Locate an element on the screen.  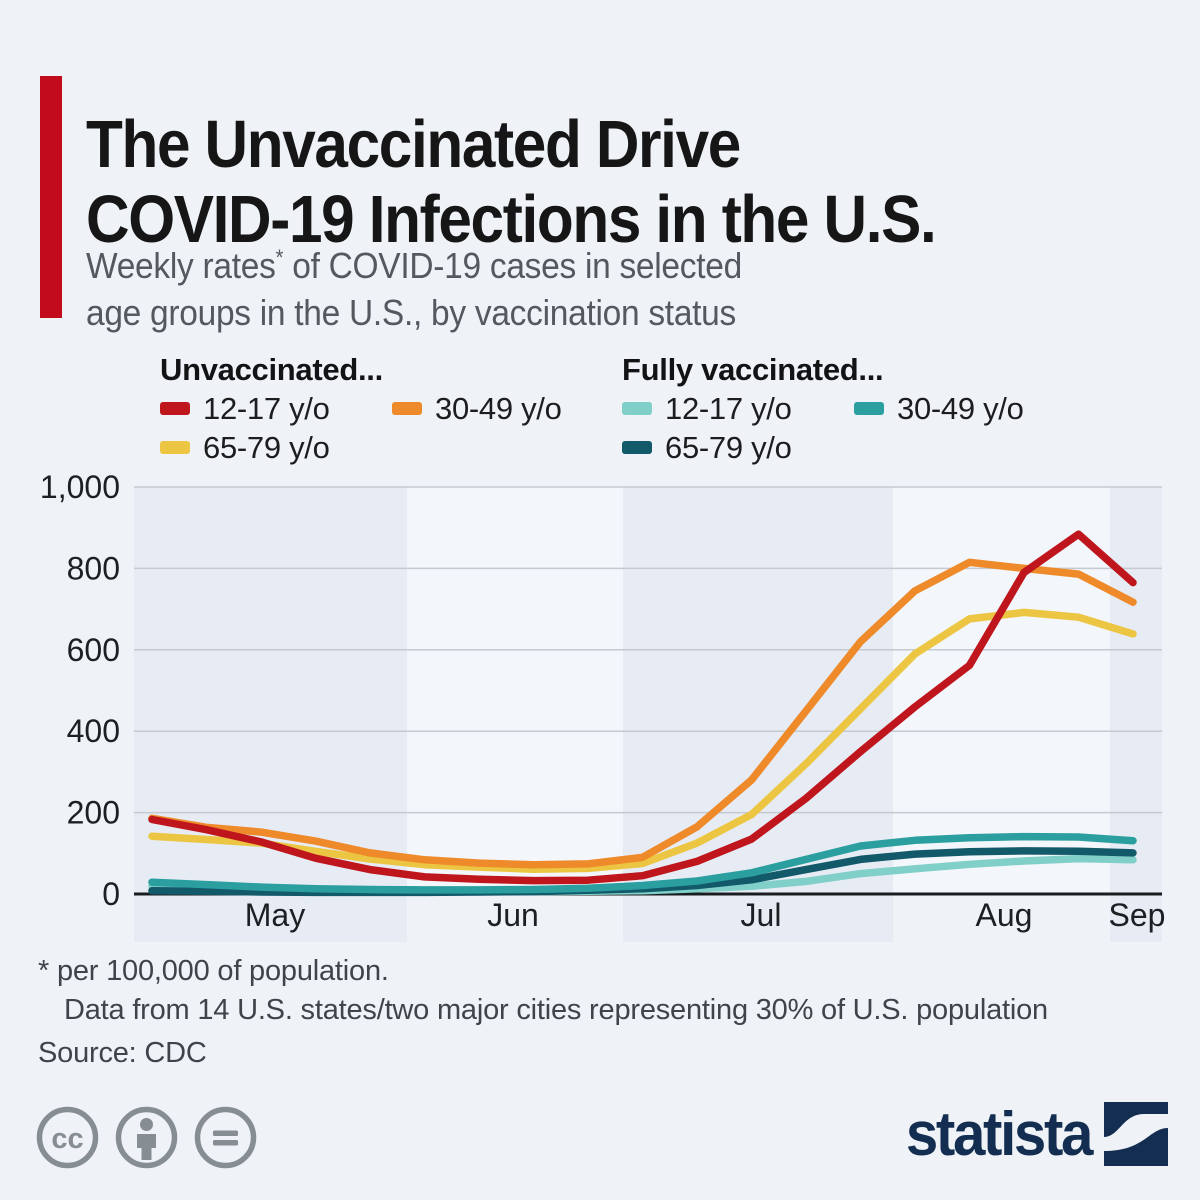
subtitle-line-1a: Weekly rates is located at coordinates (181, 265).